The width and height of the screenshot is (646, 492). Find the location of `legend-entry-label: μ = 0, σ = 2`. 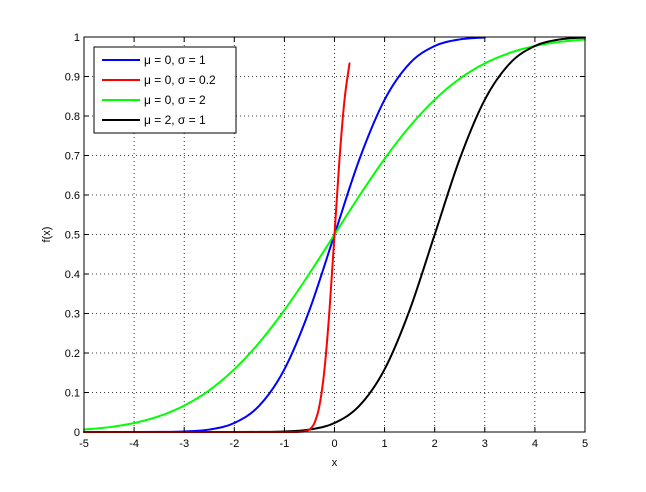

legend-entry-label: μ = 0, σ = 2 is located at coordinates (175, 100).